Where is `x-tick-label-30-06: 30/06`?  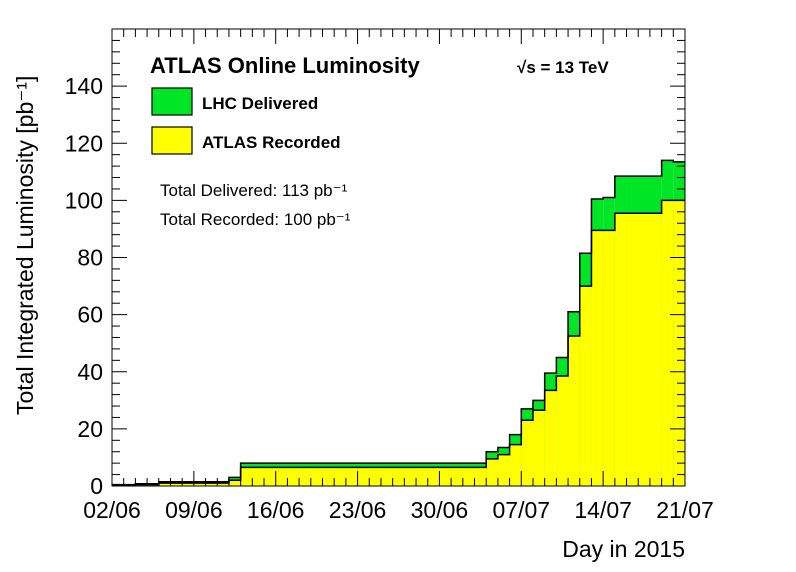 x-tick-label-30-06: 30/06 is located at coordinates (440, 510).